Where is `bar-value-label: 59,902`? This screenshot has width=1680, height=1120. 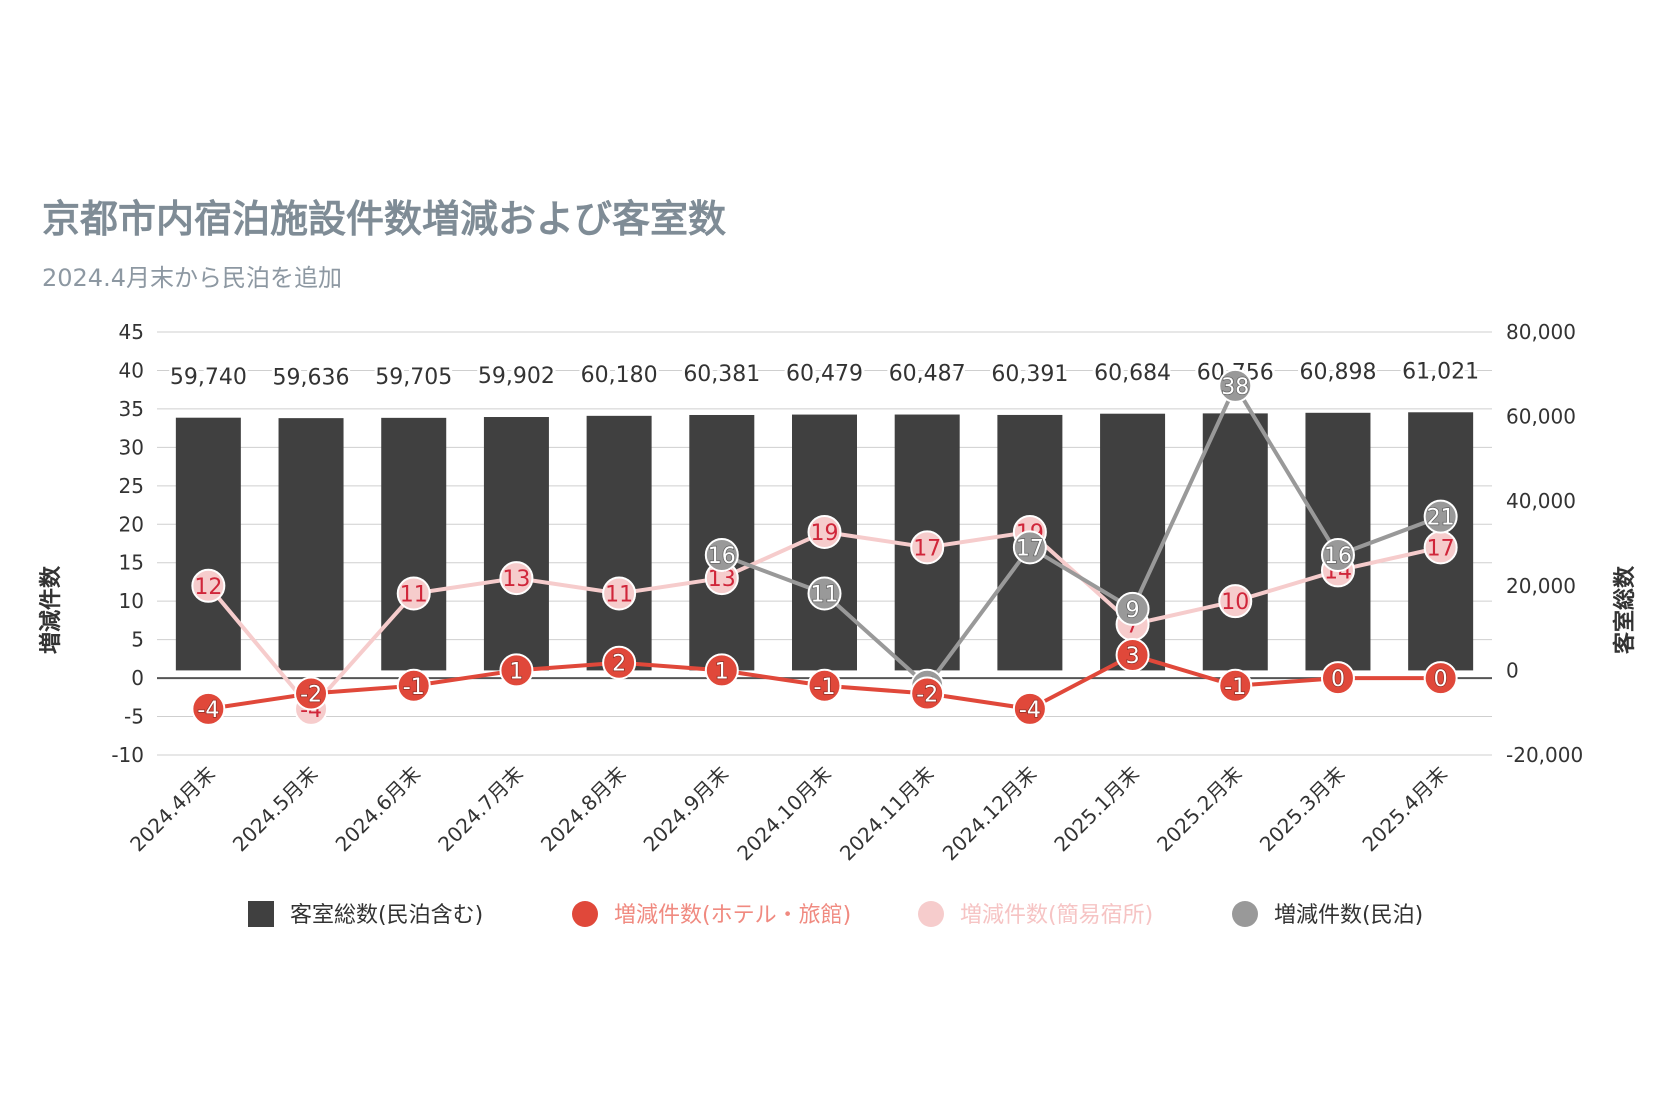 bar-value-label: 59,902 is located at coordinates (516, 376).